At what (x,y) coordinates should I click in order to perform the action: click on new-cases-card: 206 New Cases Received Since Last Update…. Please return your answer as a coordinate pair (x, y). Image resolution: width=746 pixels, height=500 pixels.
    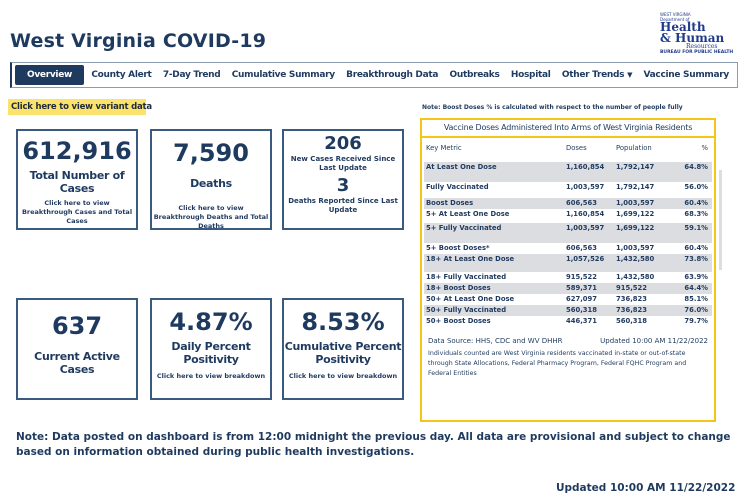
    Looking at the image, I should click on (343, 179).